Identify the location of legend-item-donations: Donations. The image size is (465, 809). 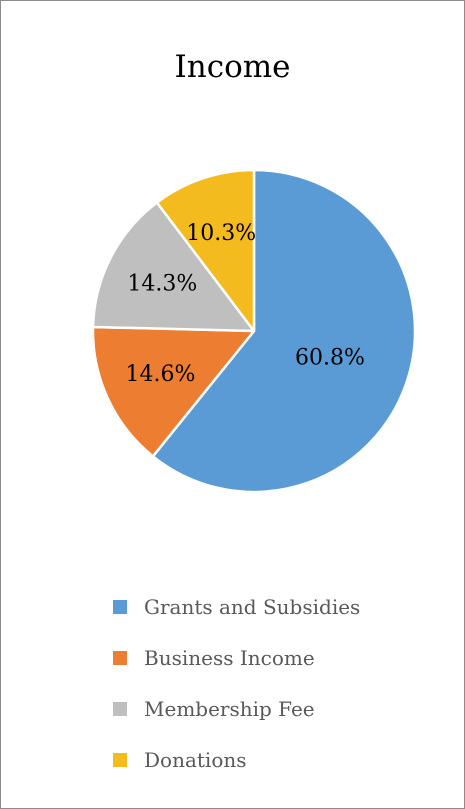
(236, 759).